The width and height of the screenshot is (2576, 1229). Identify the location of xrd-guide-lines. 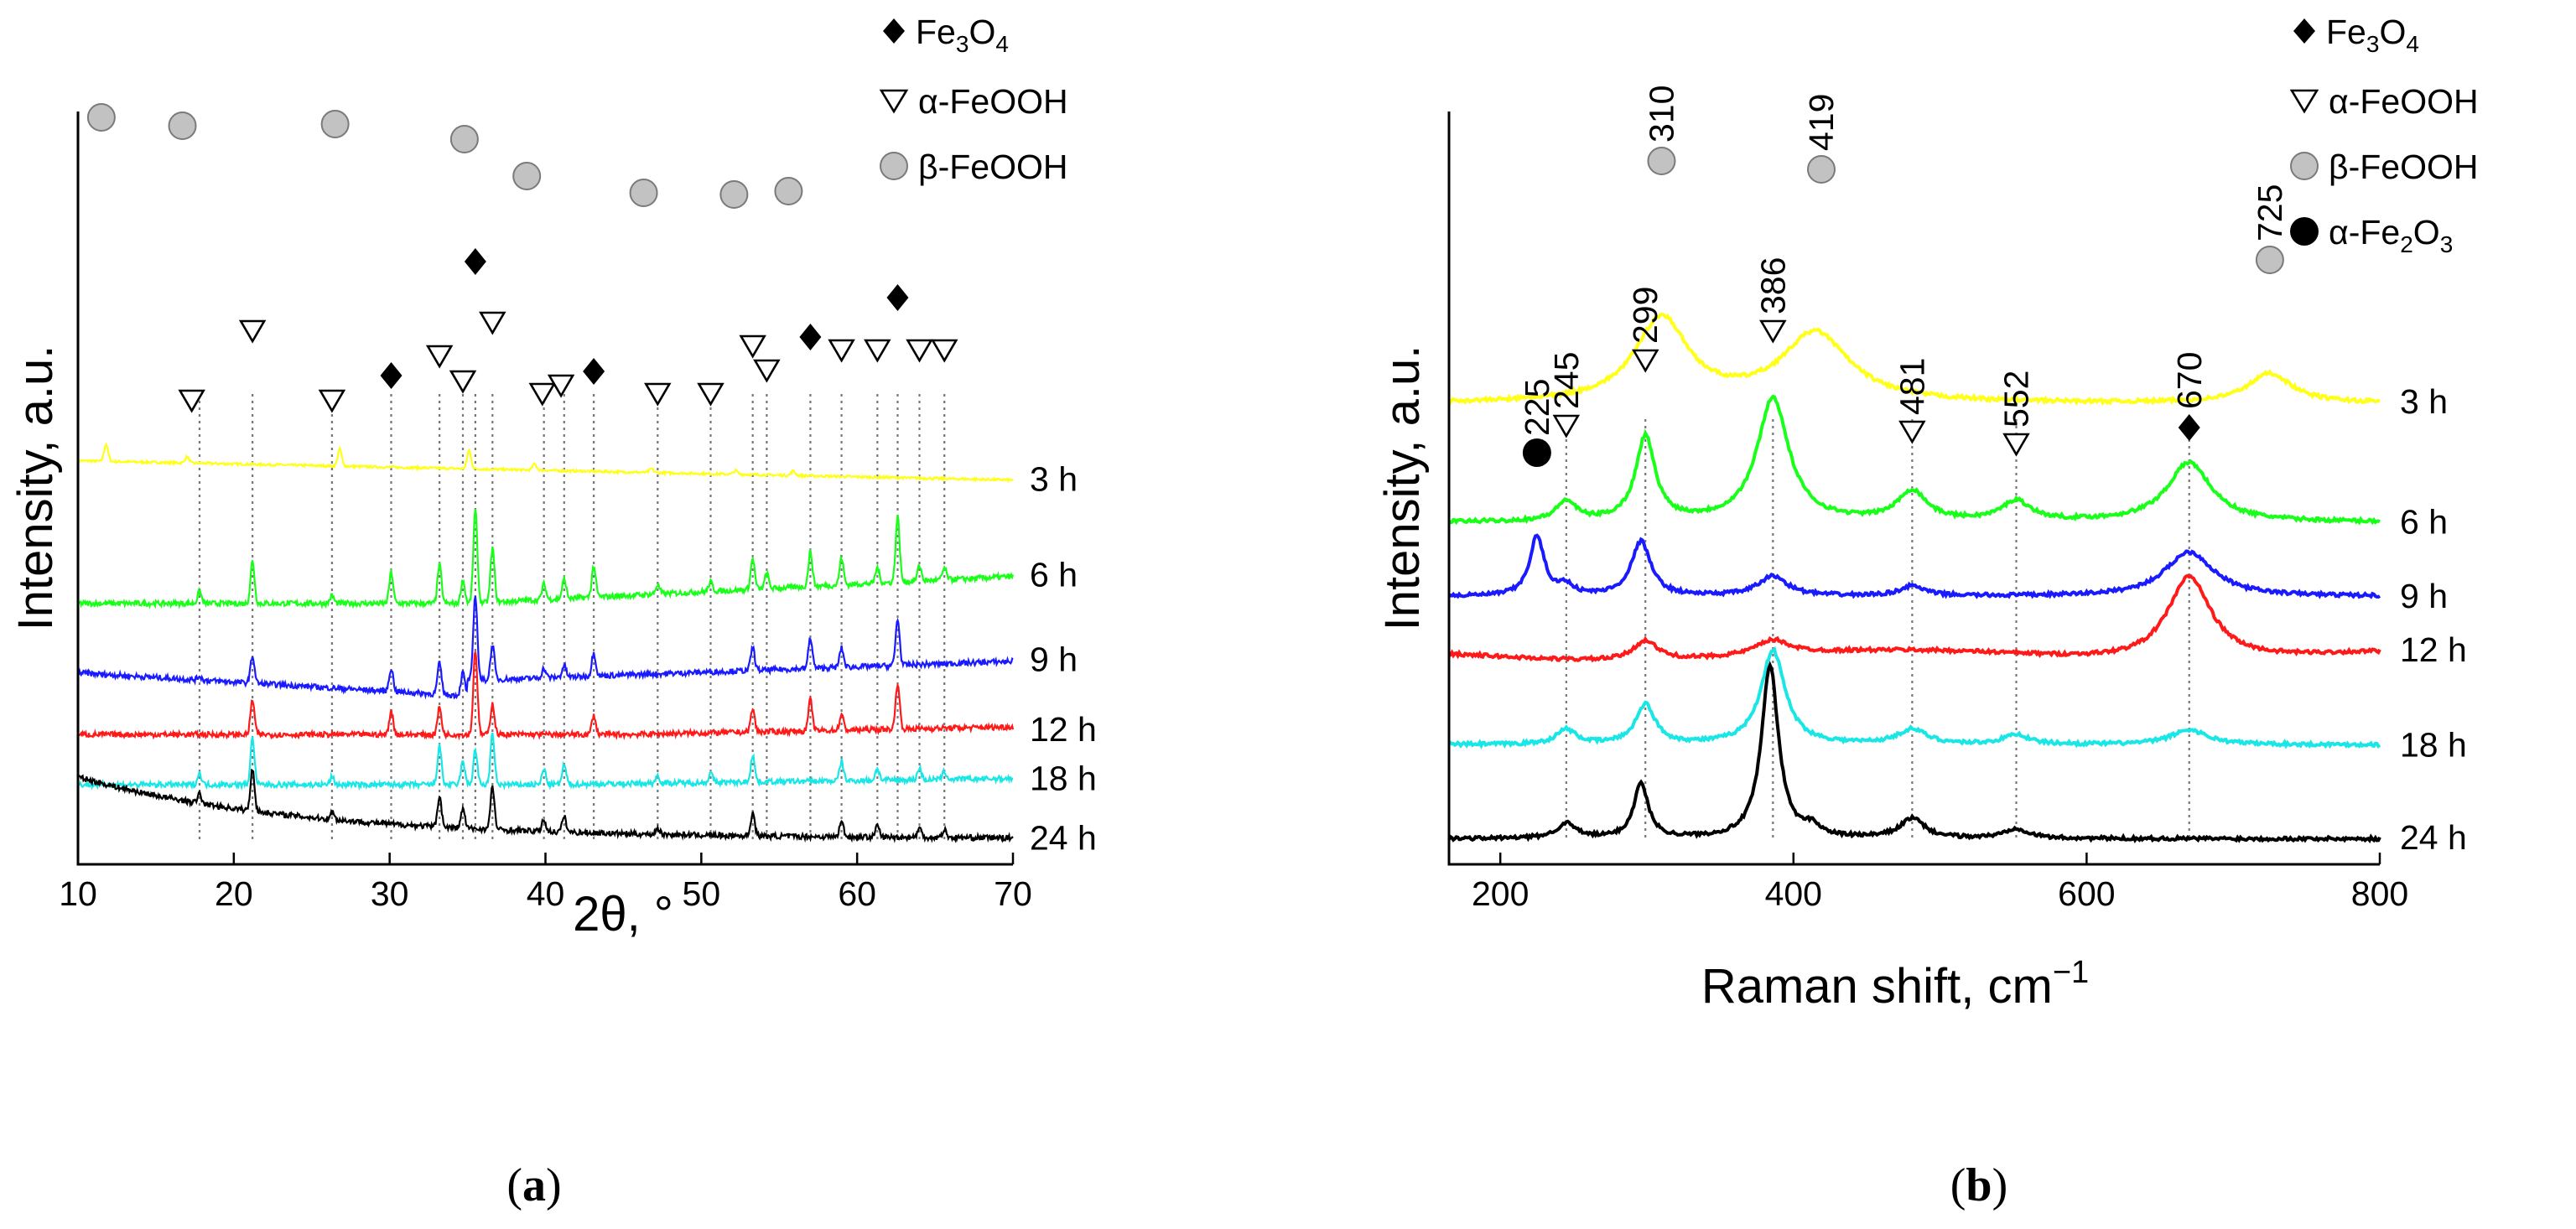
(572, 618).